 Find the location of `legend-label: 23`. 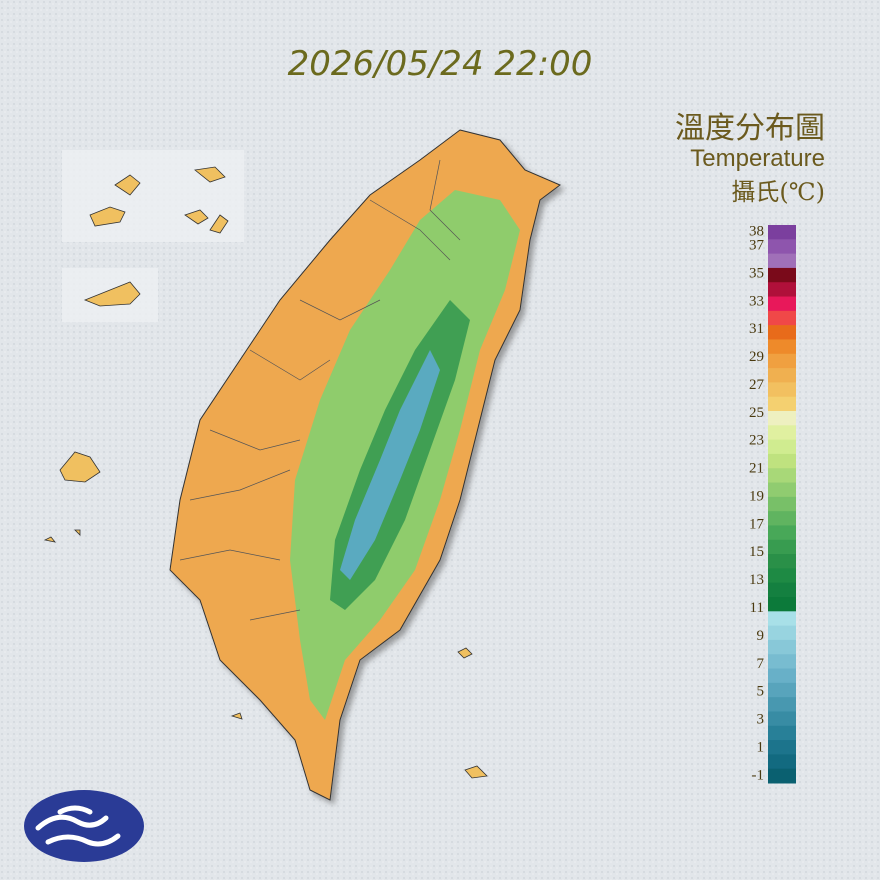

legend-label: 23 is located at coordinates (756, 441).